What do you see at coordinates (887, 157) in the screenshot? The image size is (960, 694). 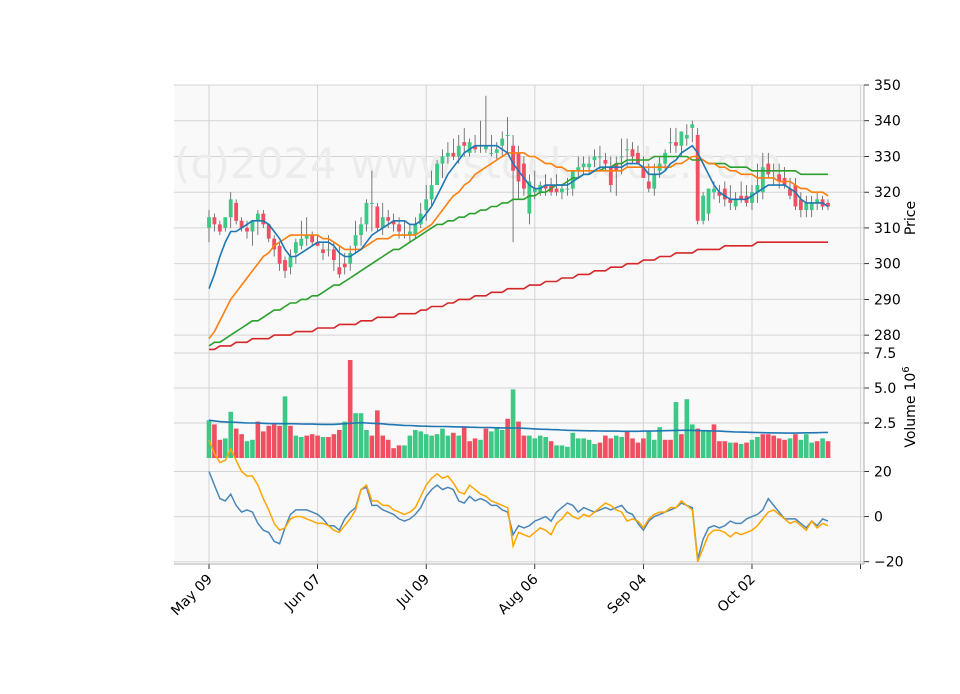 I see `price-tick-label: 330` at bounding box center [887, 157].